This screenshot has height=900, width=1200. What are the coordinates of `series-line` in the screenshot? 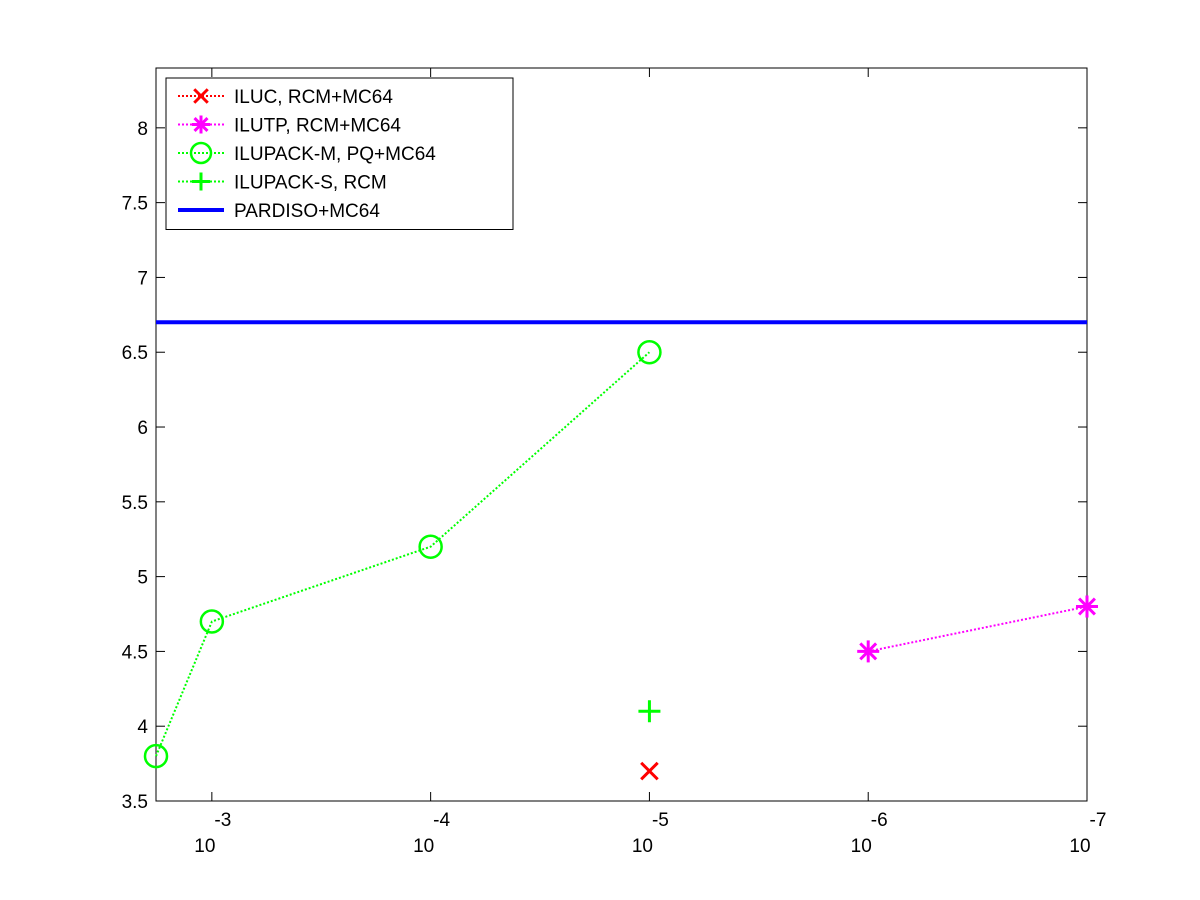 It's located at (977, 629).